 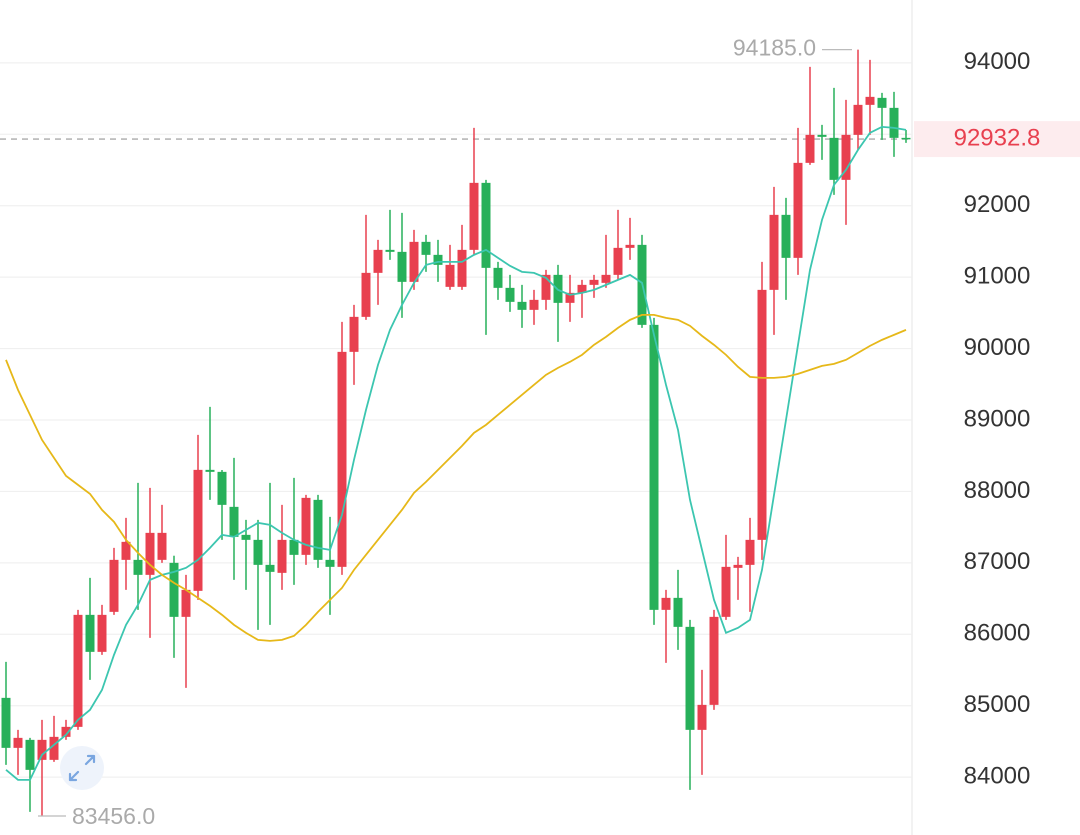 What do you see at coordinates (997, 704) in the screenshot?
I see `y-tick-label: 85000` at bounding box center [997, 704].